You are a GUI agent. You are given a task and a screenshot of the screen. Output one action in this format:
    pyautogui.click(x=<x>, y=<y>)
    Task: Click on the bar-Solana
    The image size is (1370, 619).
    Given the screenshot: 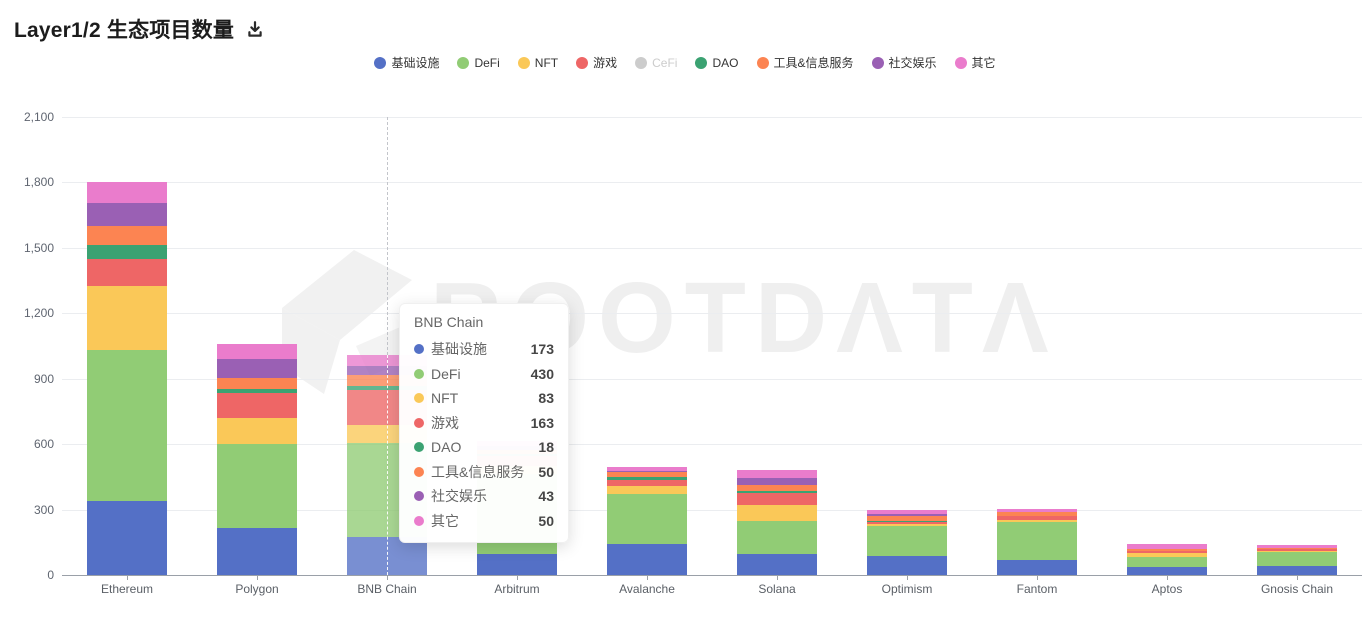 What is the action you would take?
    pyautogui.click(x=777, y=522)
    